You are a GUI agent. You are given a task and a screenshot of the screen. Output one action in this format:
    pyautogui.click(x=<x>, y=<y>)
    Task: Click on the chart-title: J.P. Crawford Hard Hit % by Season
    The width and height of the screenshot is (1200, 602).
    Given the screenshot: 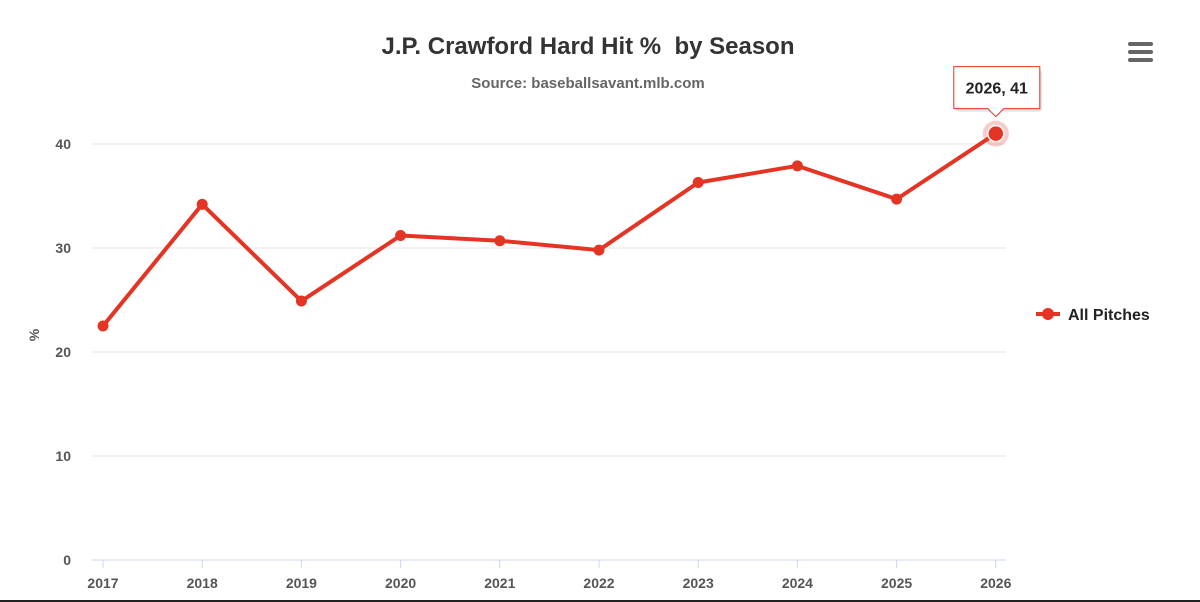 What is the action you would take?
    pyautogui.click(x=587, y=46)
    